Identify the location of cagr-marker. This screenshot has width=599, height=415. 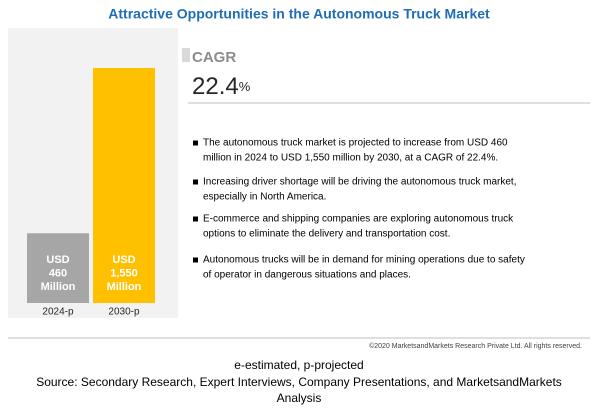
(186, 55).